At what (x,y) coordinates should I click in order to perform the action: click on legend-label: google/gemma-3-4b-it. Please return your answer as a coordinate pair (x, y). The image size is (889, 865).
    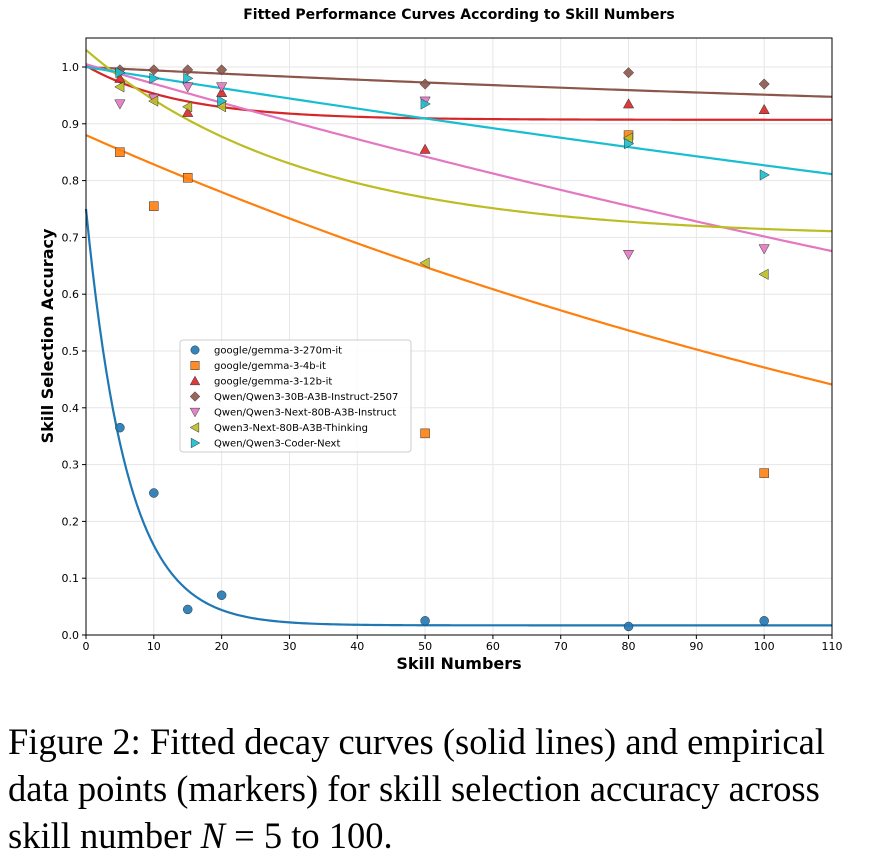
    Looking at the image, I should click on (270, 366).